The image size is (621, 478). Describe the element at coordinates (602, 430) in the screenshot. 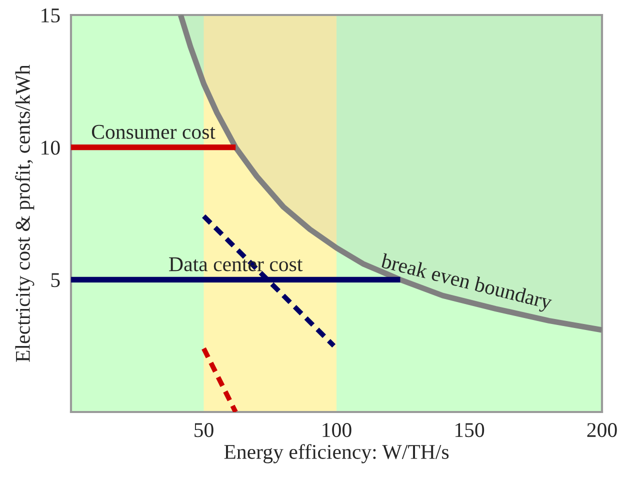

I see `x-tick-label: 200` at that location.